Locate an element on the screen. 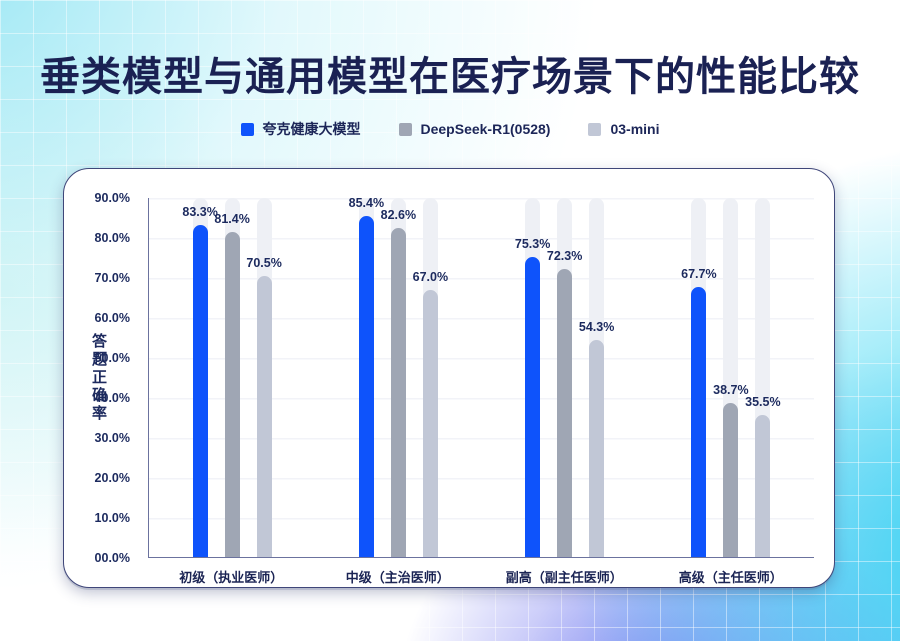 The image size is (900, 641). bar-slot: 83.3% is located at coordinates (200, 377).